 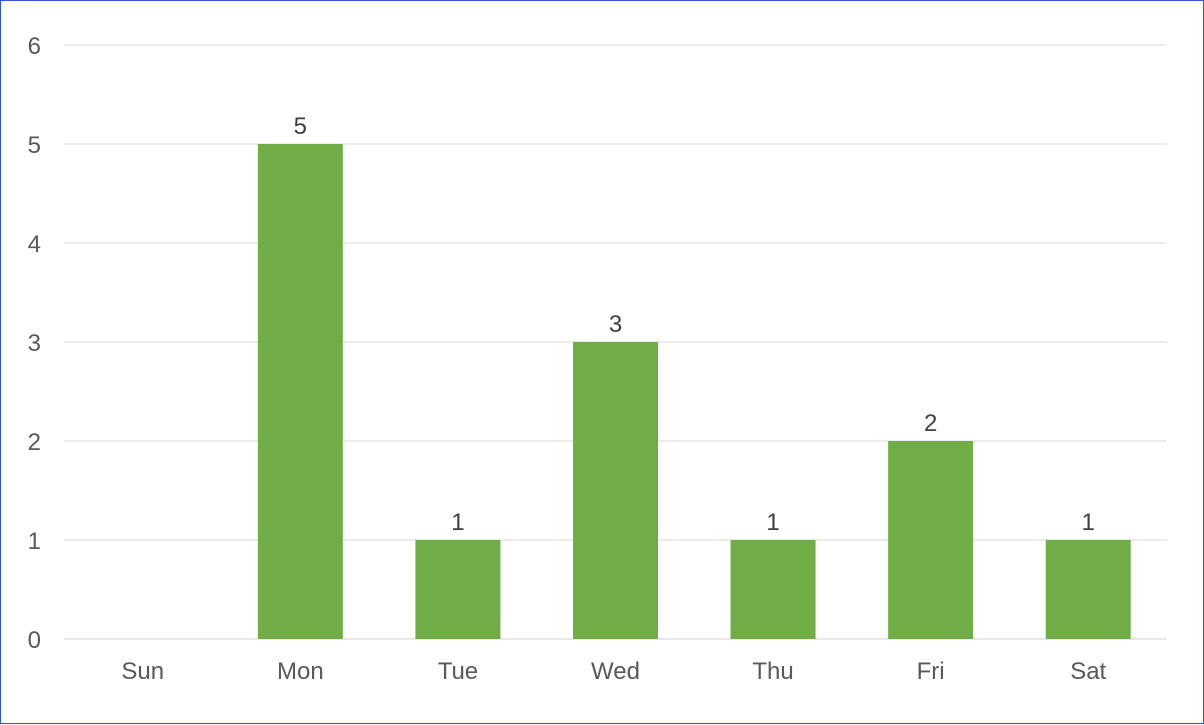 I want to click on data-label-thu: 1, so click(x=772, y=522).